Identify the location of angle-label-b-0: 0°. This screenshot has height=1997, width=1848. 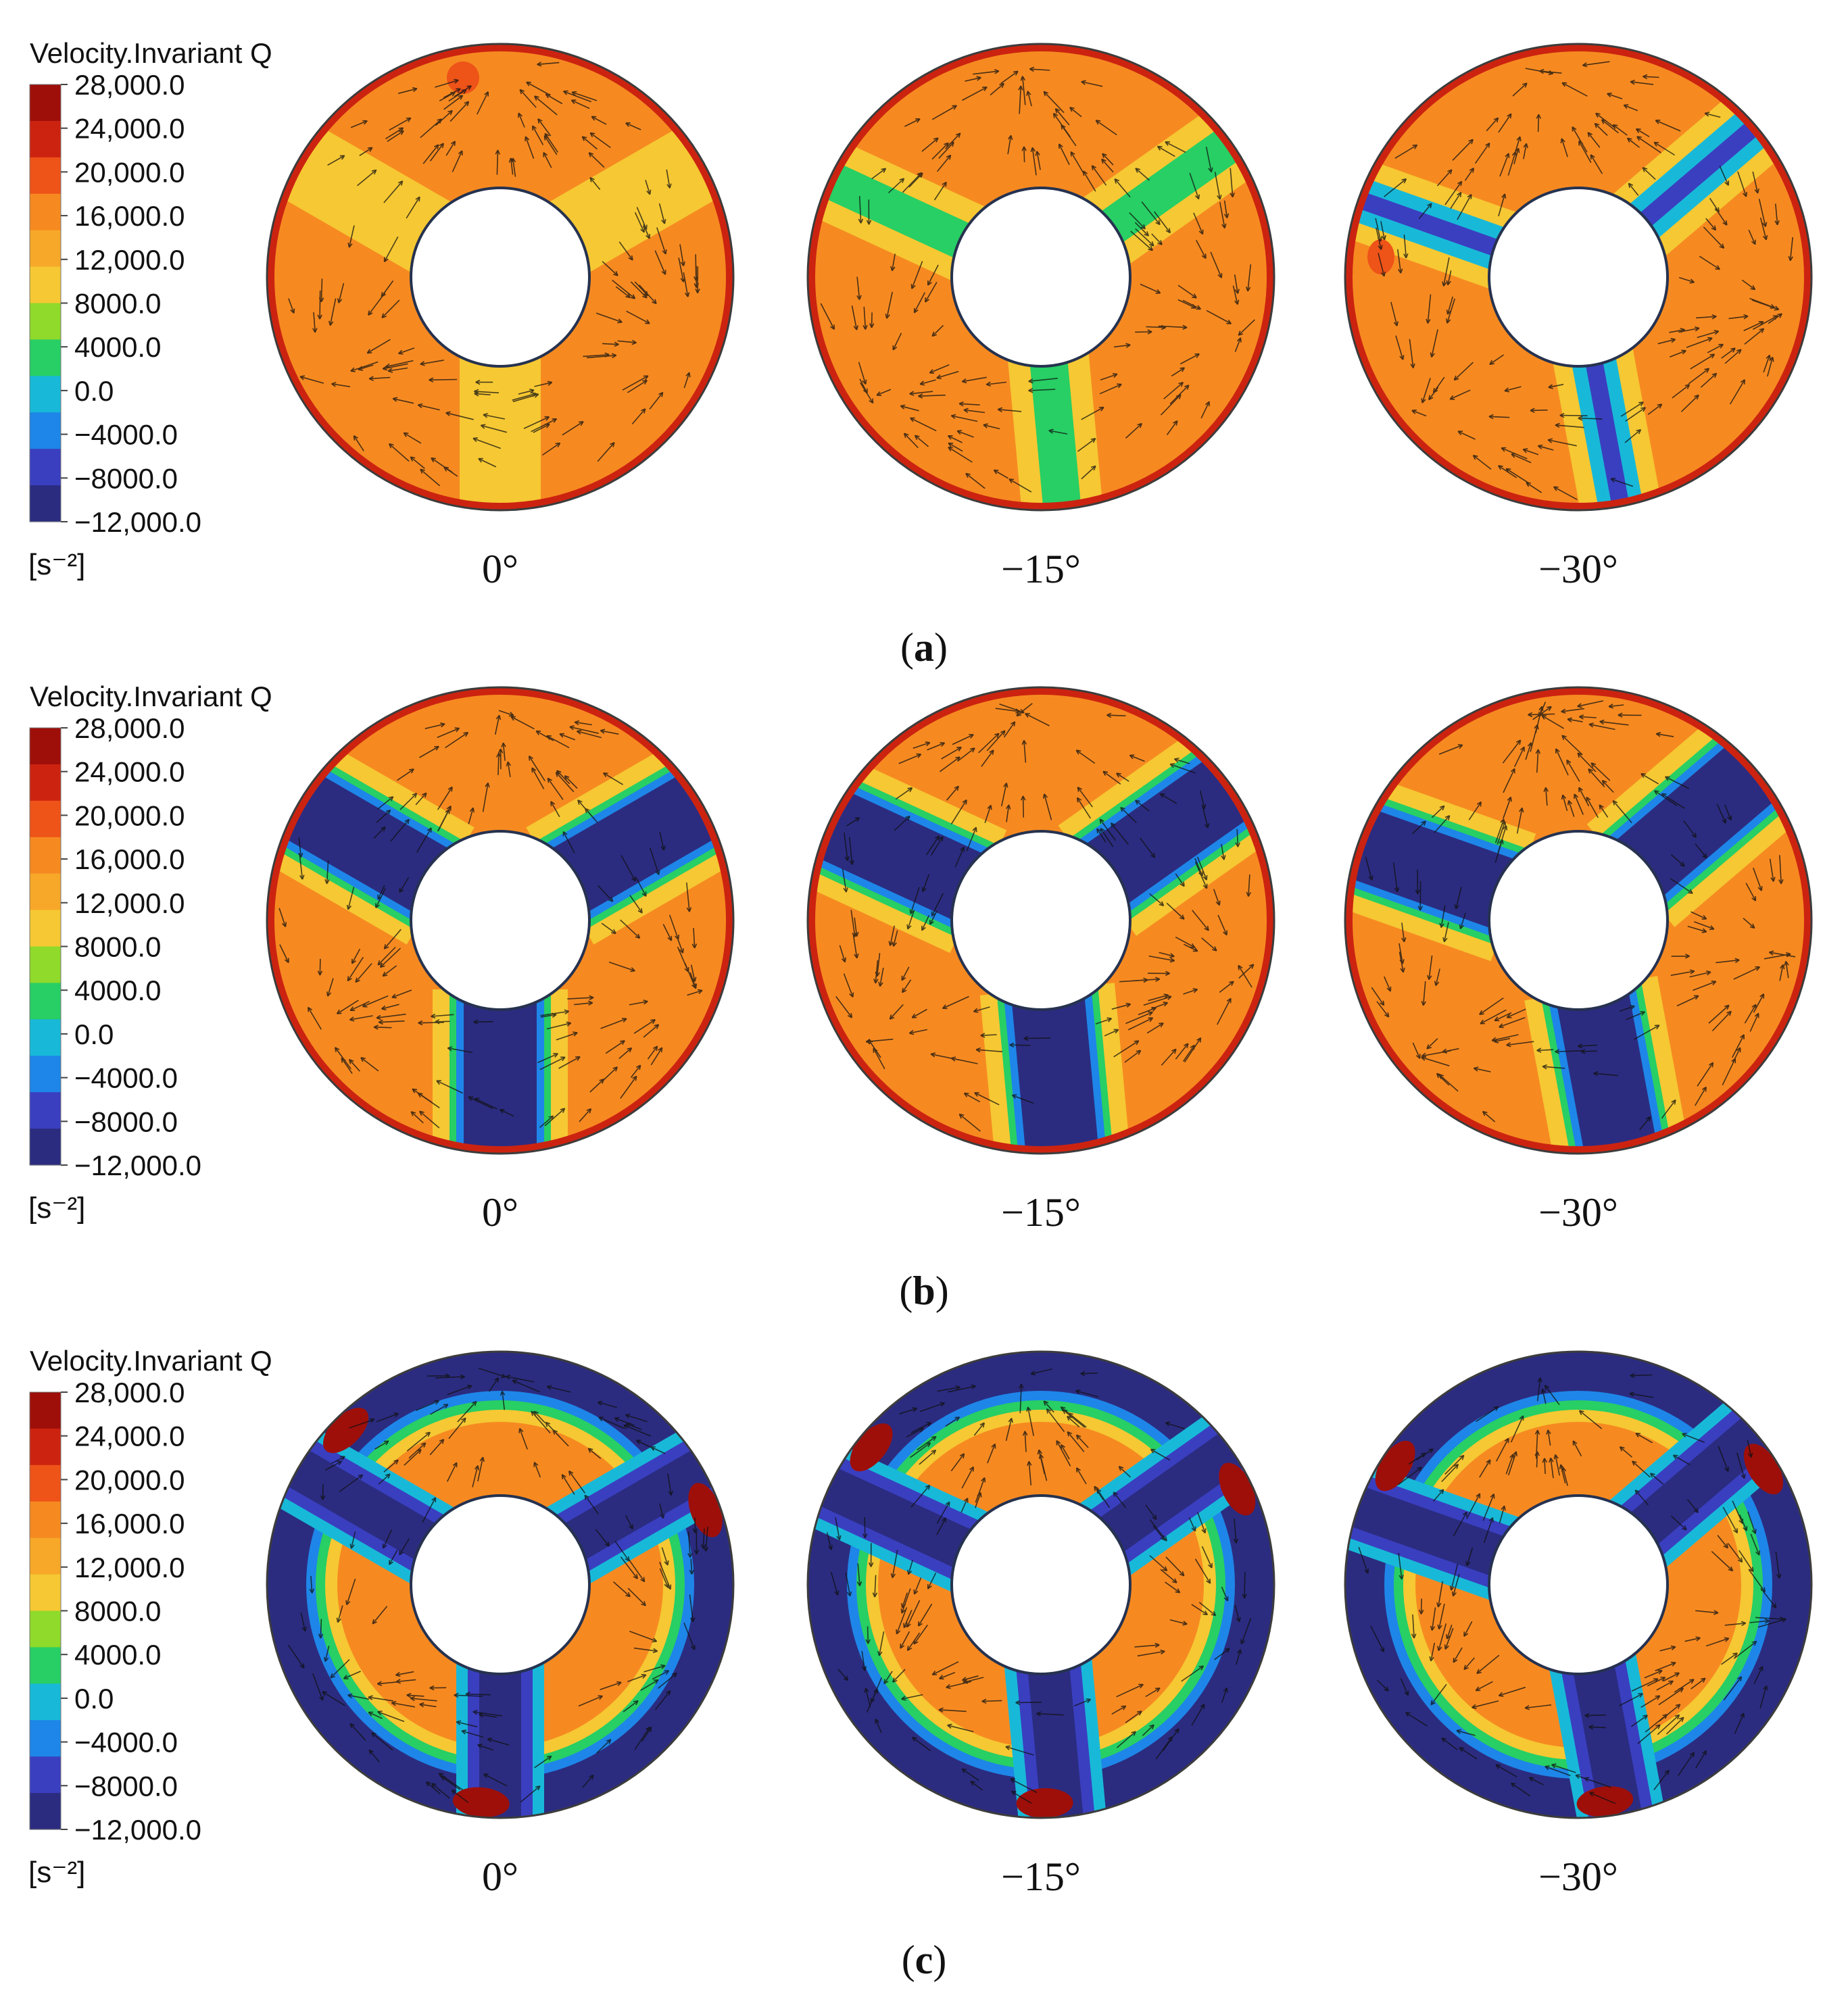
(500, 1212).